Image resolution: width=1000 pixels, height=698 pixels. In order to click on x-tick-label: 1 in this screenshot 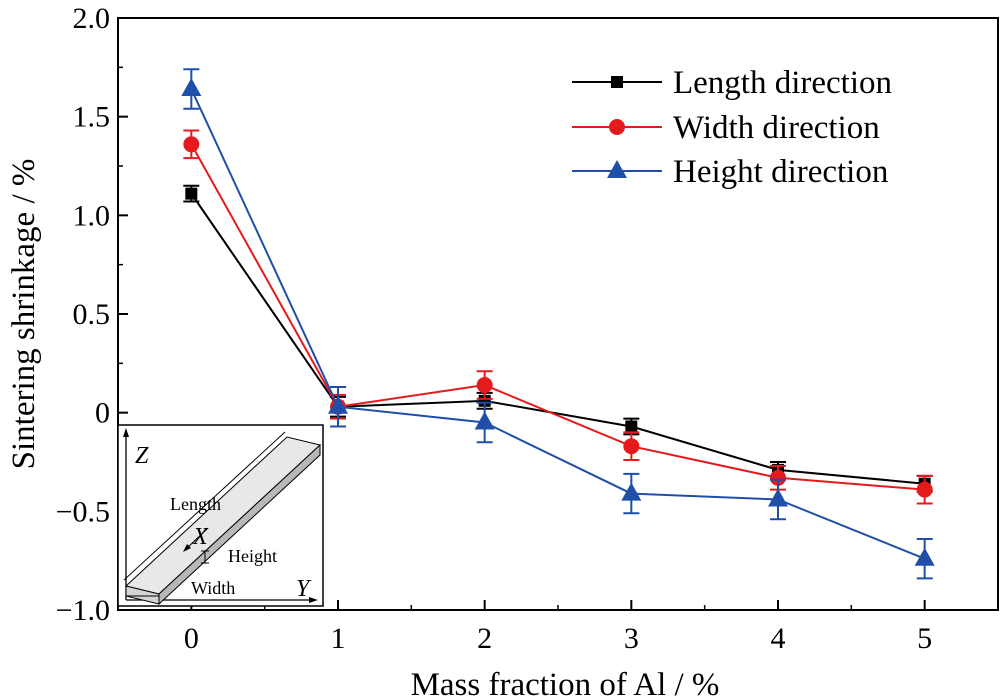, I will do `click(338, 638)`.